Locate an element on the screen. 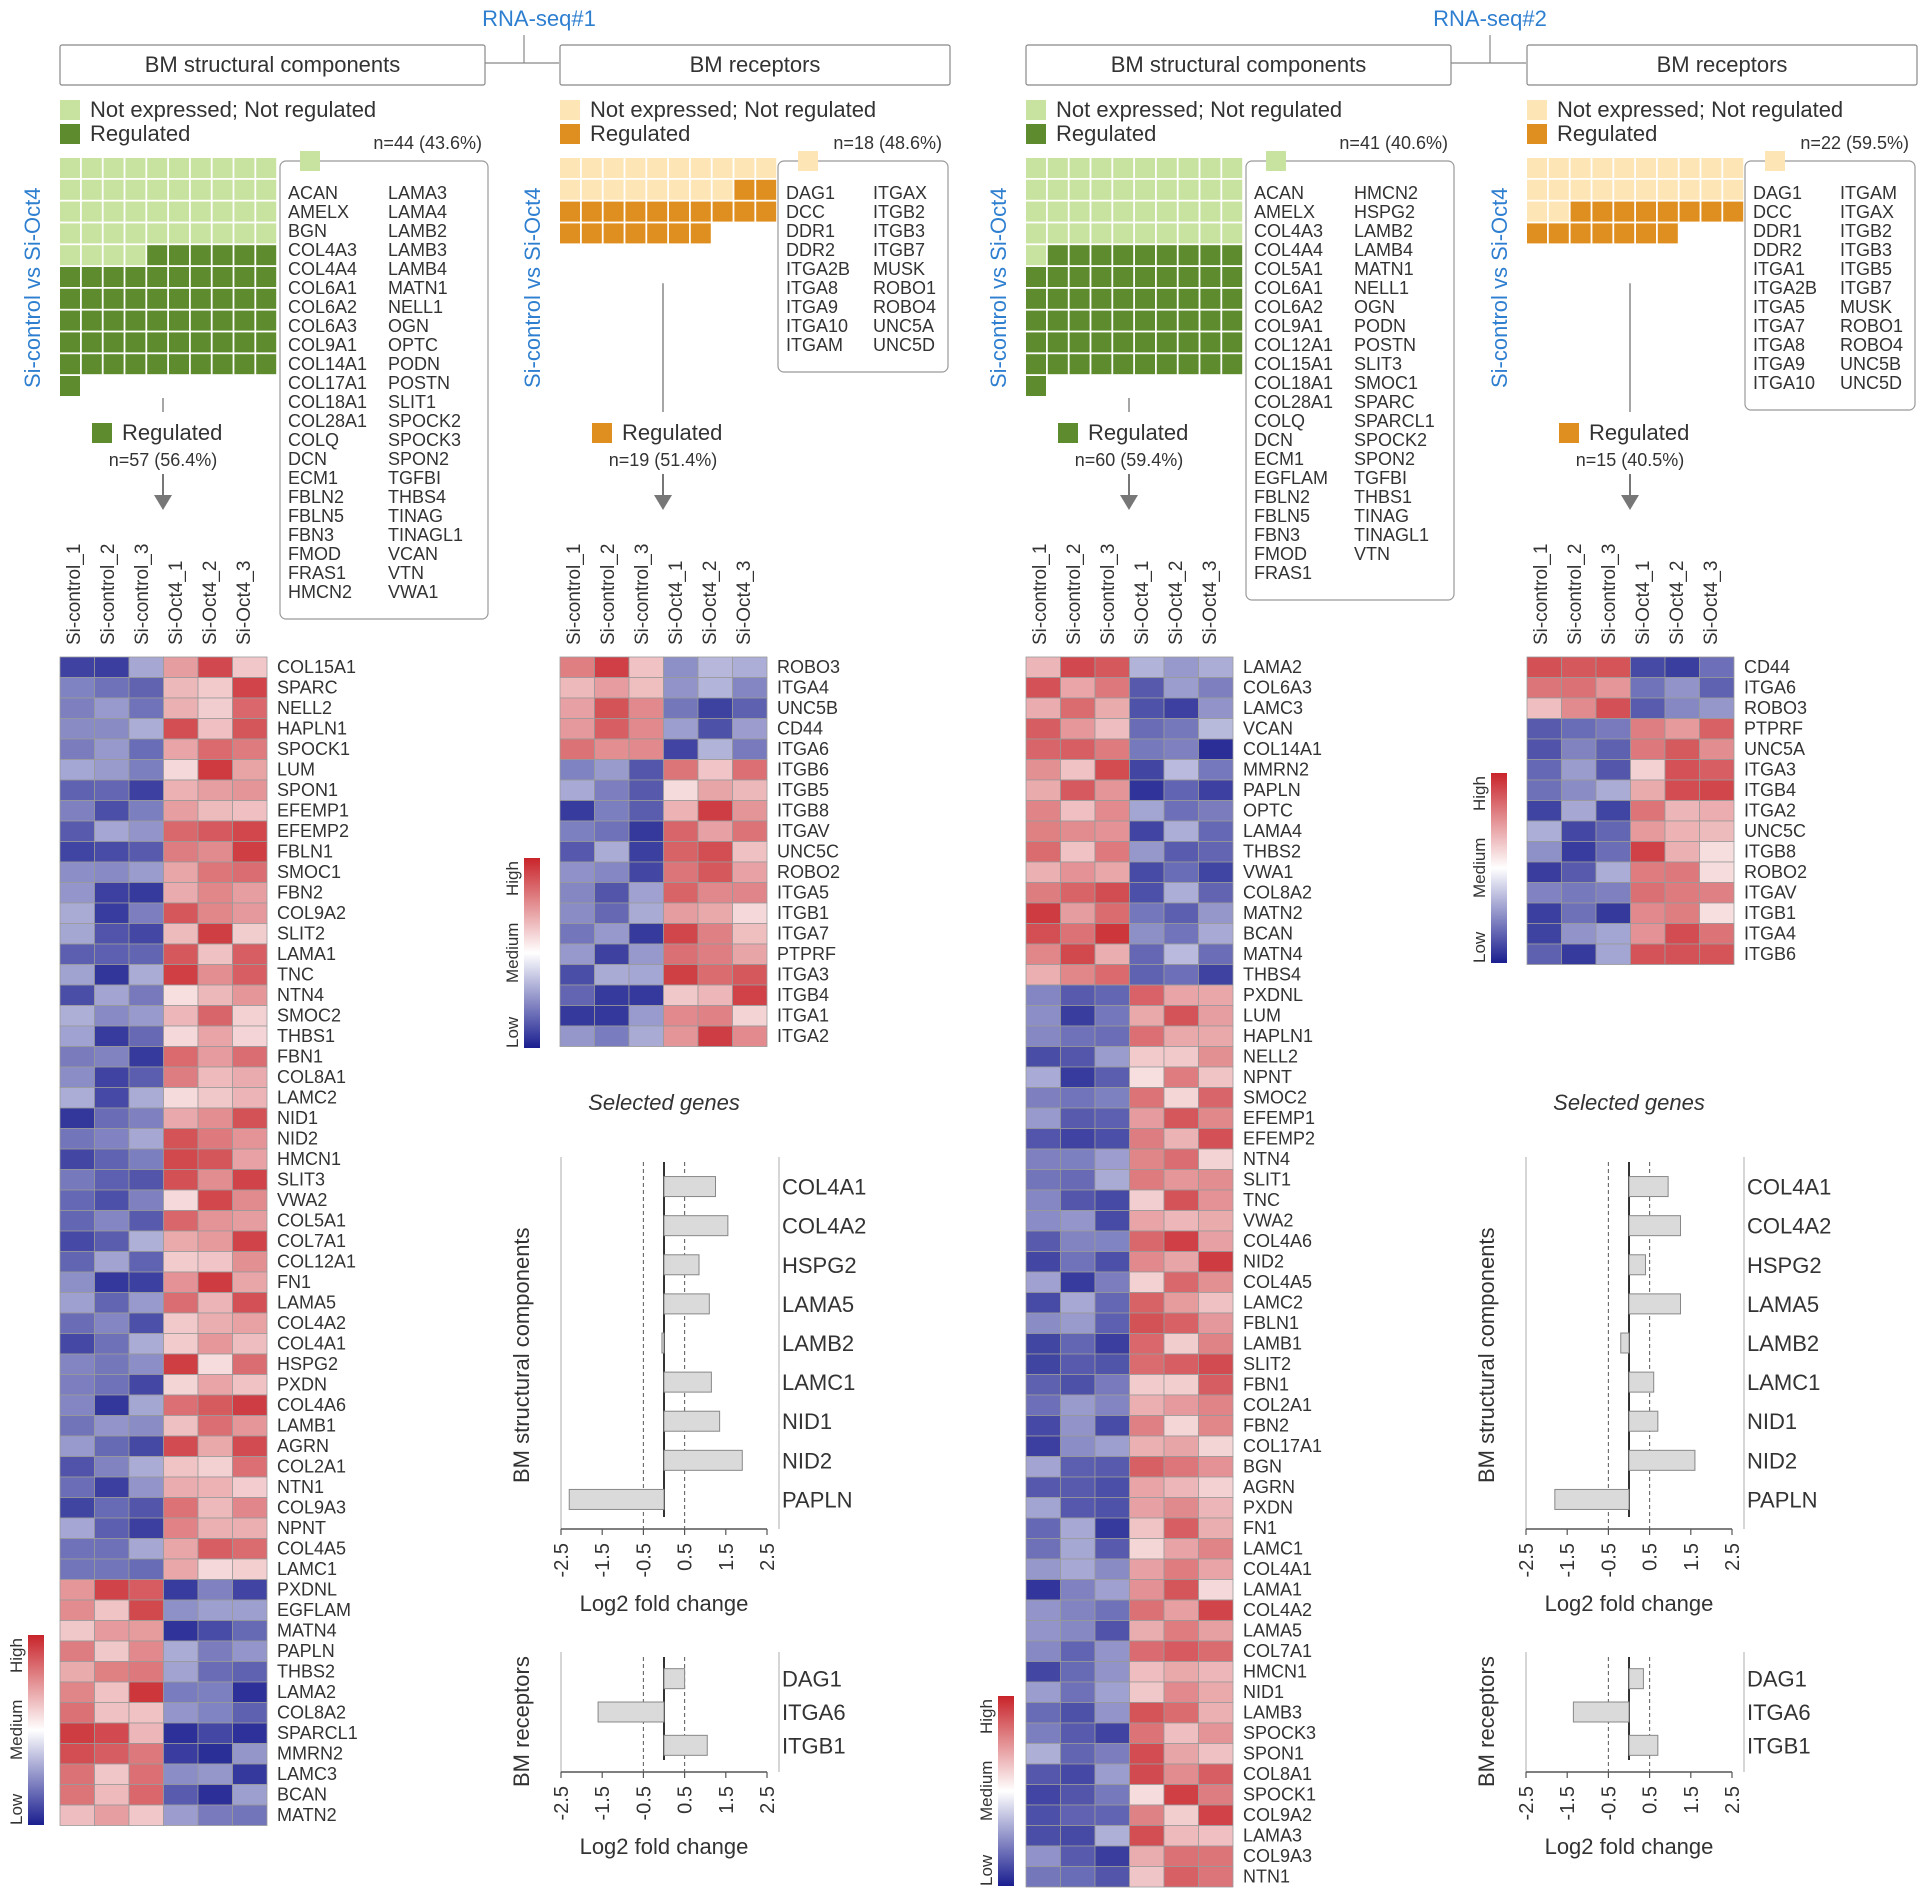 This screenshot has height=1889, width=1920. gene-list-item: FRAS1 is located at coordinates (1283, 573).